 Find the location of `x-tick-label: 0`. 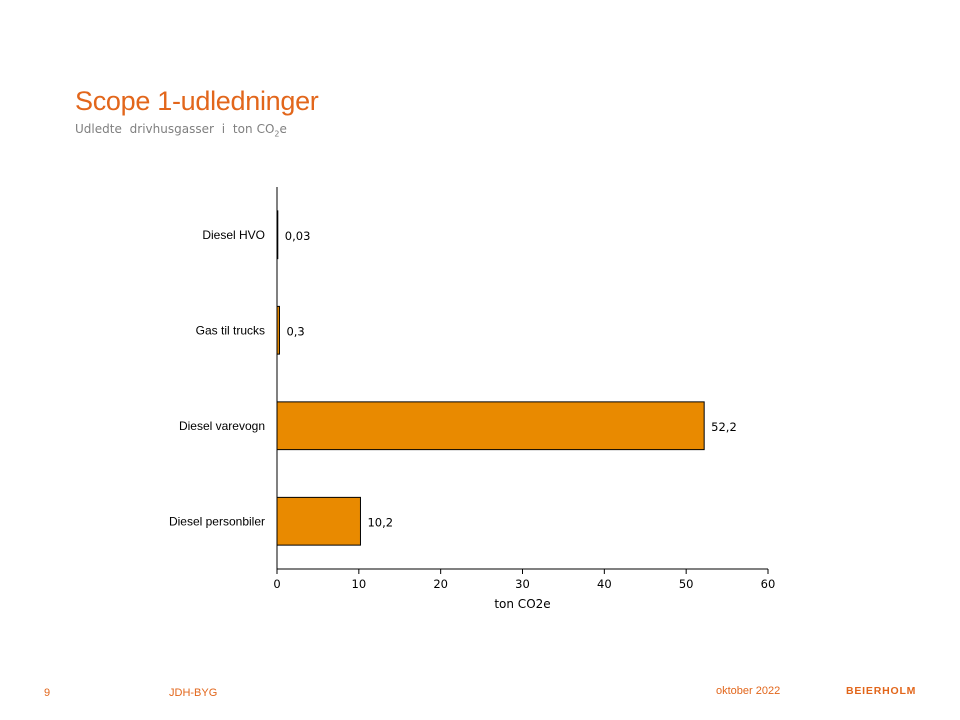

x-tick-label: 0 is located at coordinates (276, 584).